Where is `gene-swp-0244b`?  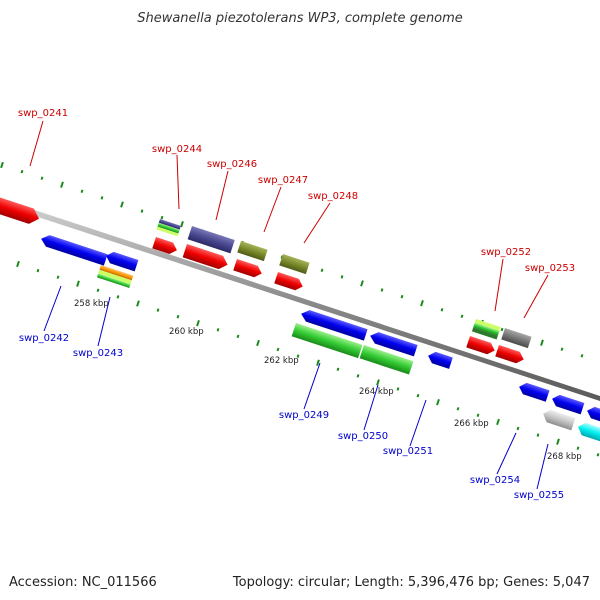 gene-swp-0244b is located at coordinates (165, 246).